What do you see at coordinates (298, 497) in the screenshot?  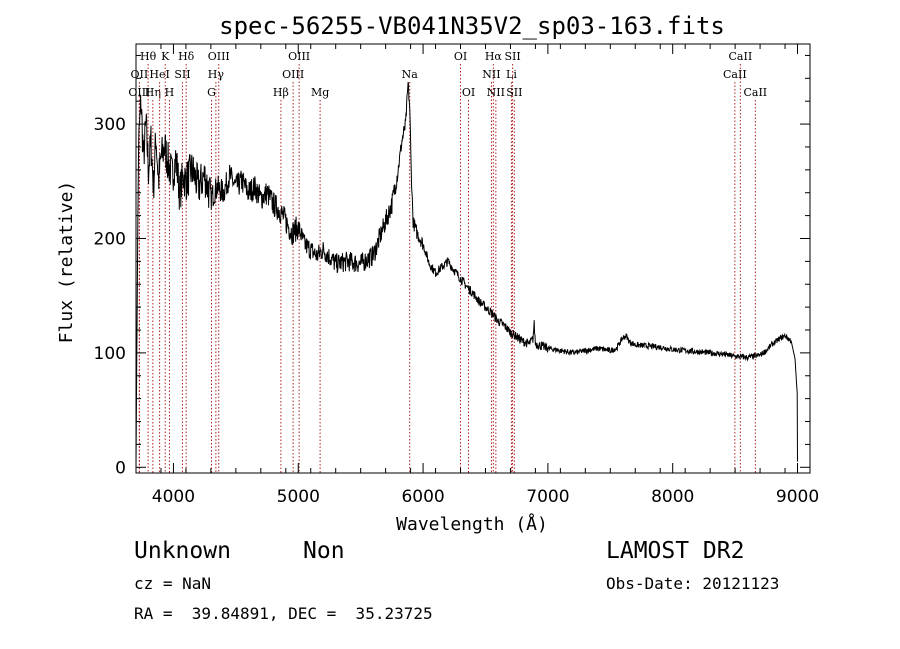 I see `x-tick-label: 5000` at bounding box center [298, 497].